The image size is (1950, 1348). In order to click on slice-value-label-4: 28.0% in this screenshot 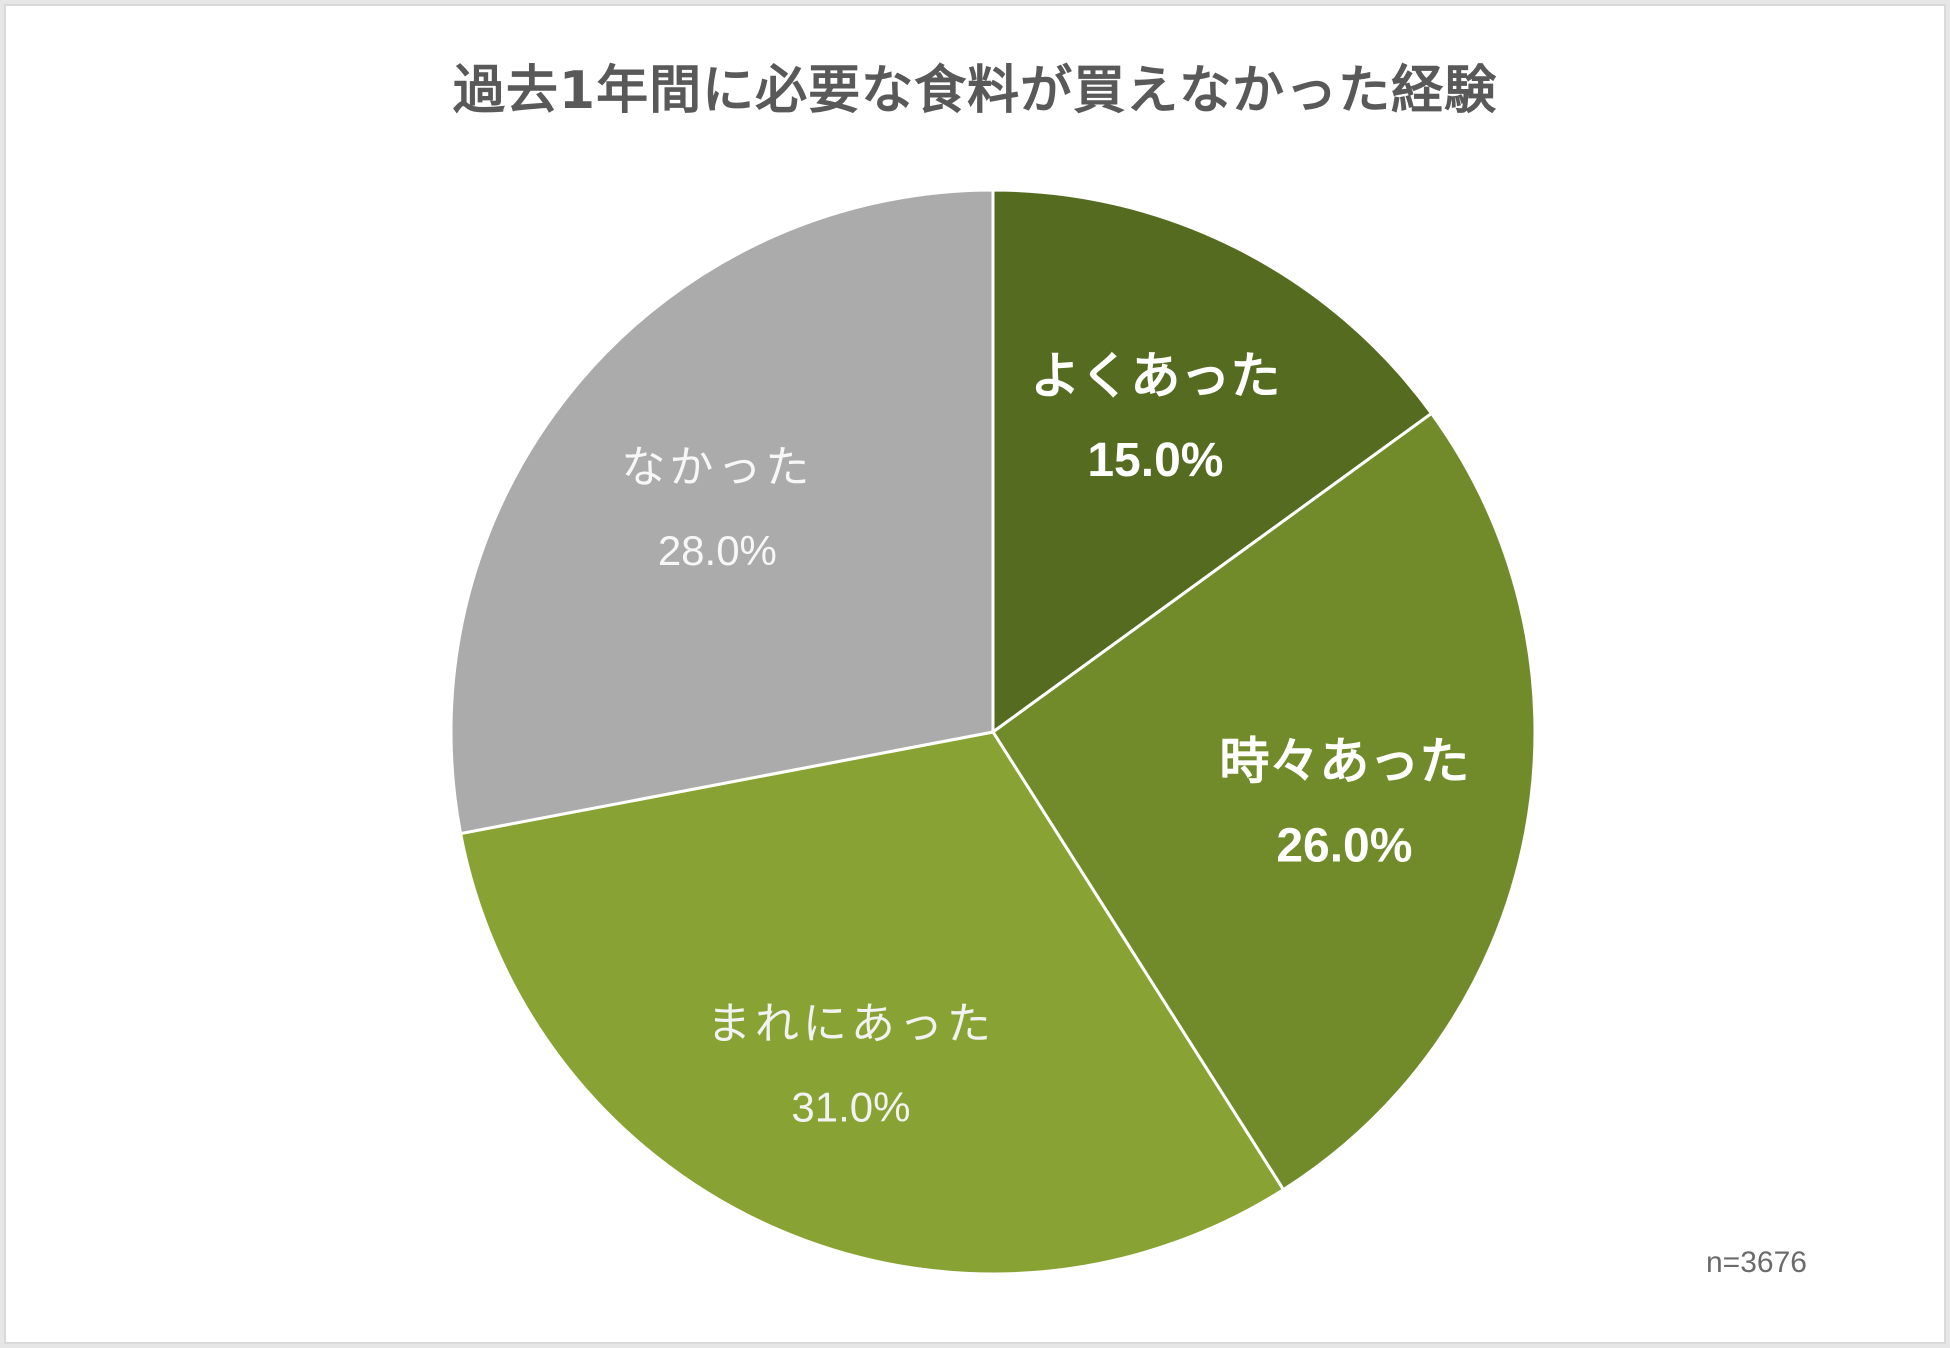, I will do `click(717, 550)`.